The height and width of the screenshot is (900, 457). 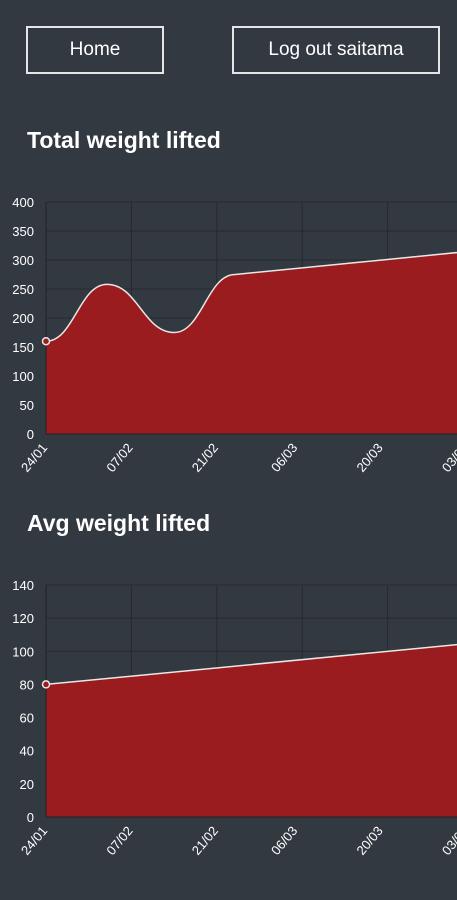 What do you see at coordinates (23, 585) in the screenshot?
I see `y-tick-label: 140` at bounding box center [23, 585].